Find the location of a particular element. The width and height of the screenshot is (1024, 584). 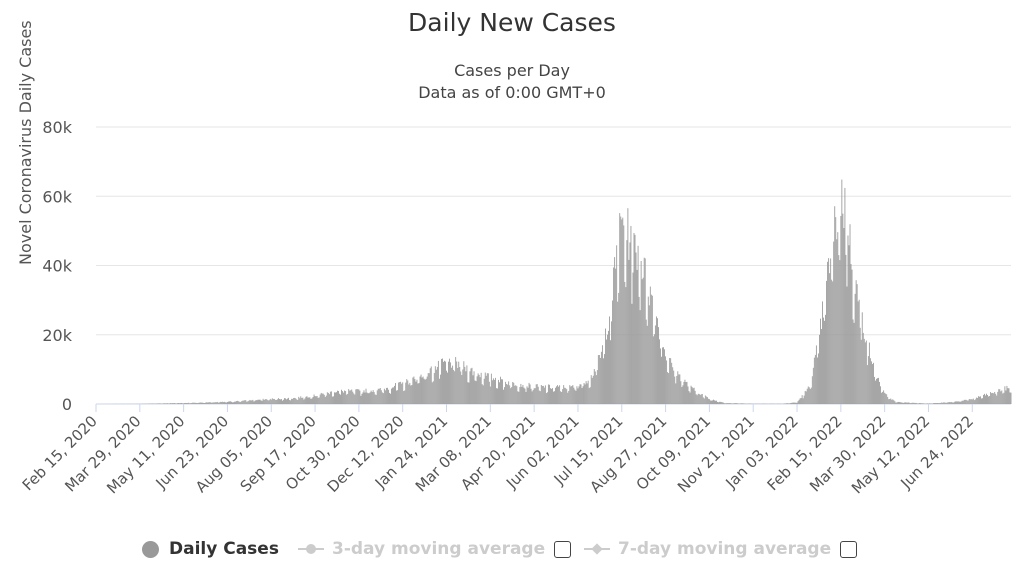

legend-7day-average: 7-day moving average is located at coordinates (707, 549).